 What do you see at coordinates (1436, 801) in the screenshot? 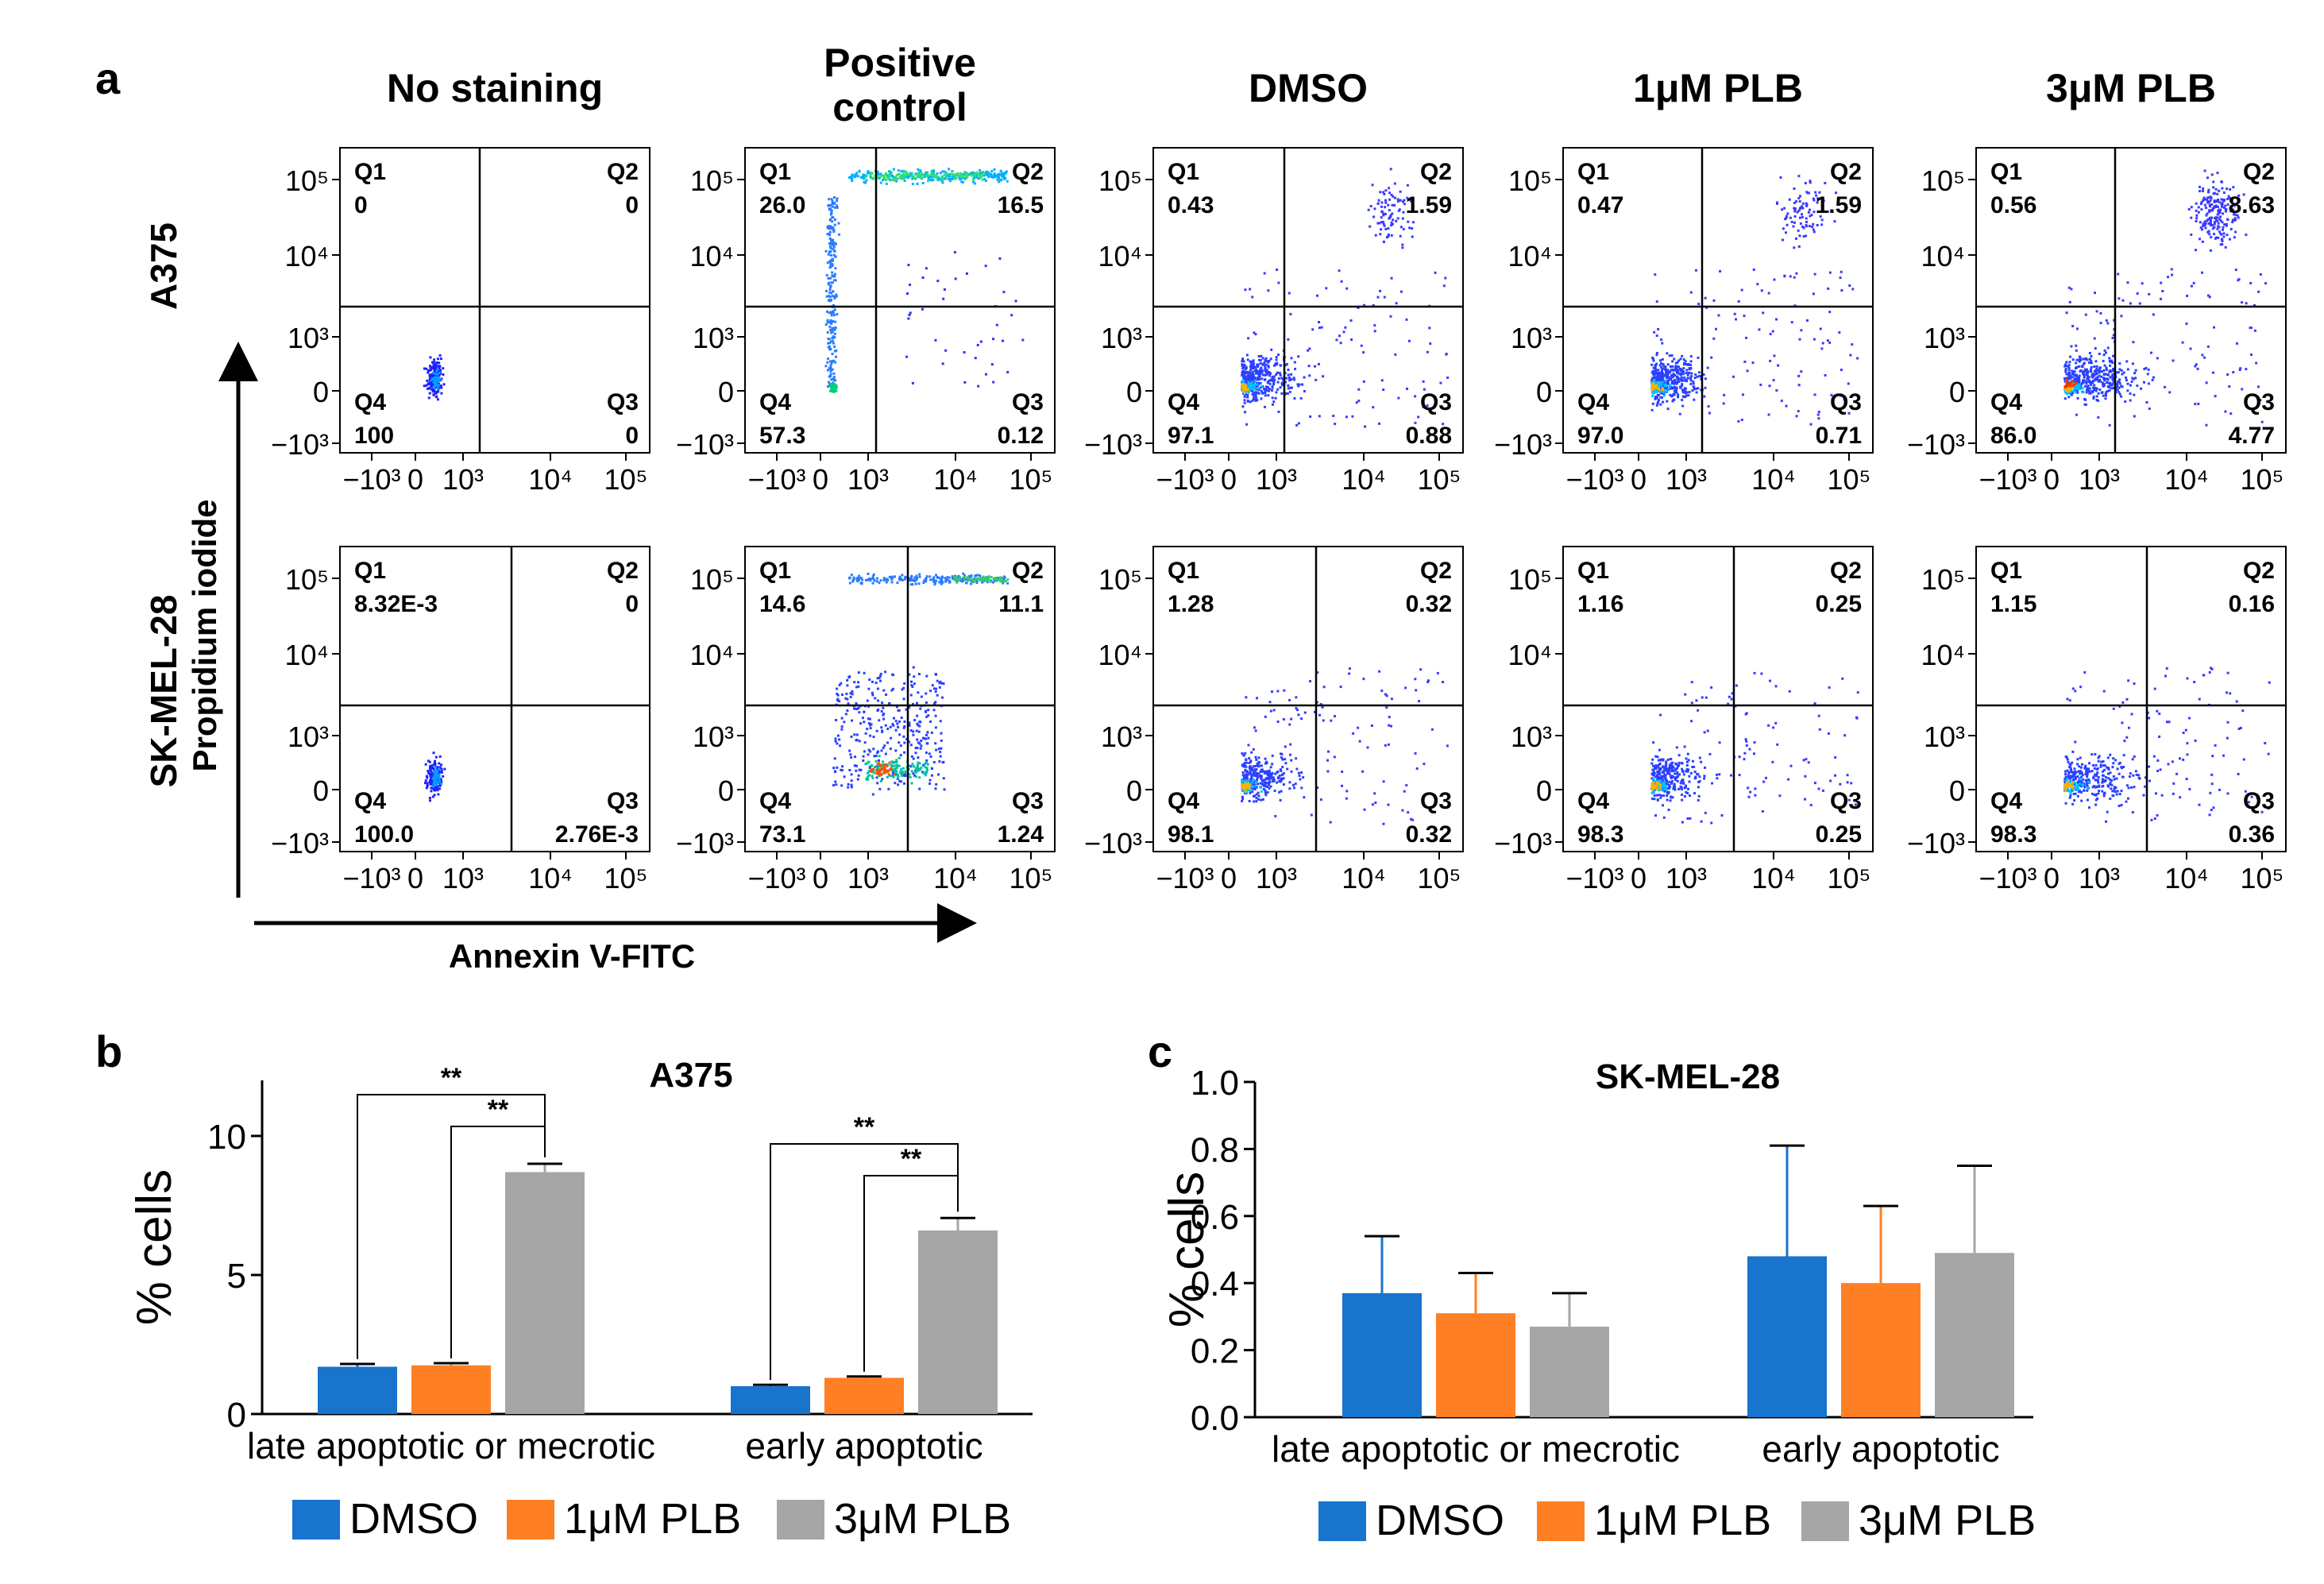
I see `quadrant-q3-name: Q3` at bounding box center [1436, 801].